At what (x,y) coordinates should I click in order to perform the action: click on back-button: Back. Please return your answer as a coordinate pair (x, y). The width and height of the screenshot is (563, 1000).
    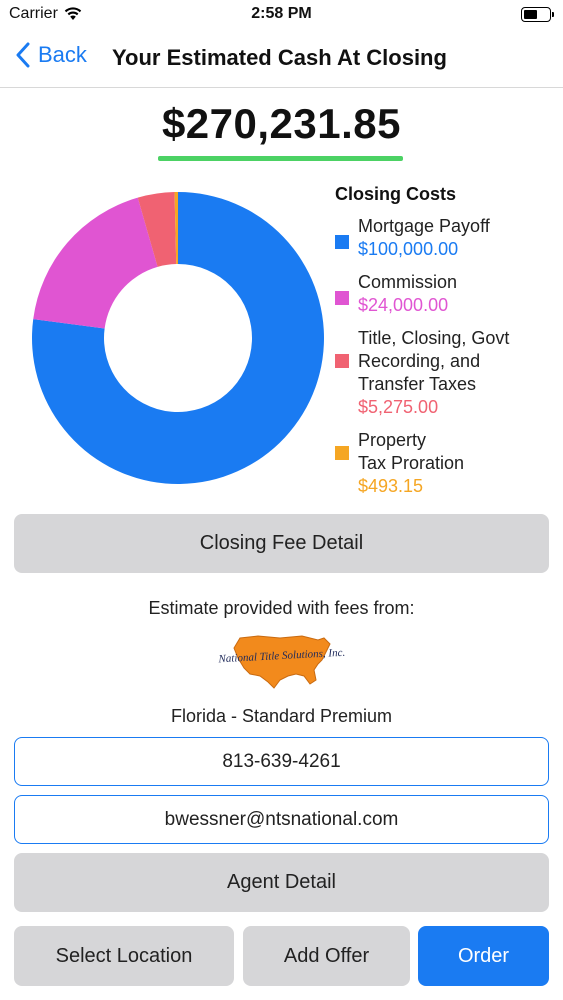
    Looking at the image, I should click on (51, 55).